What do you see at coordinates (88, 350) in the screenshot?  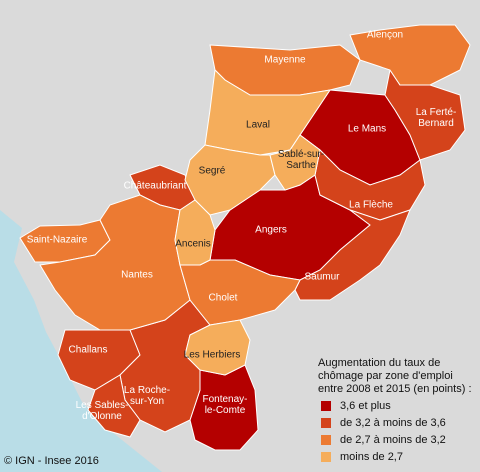 I see `zone-label: Challans` at bounding box center [88, 350].